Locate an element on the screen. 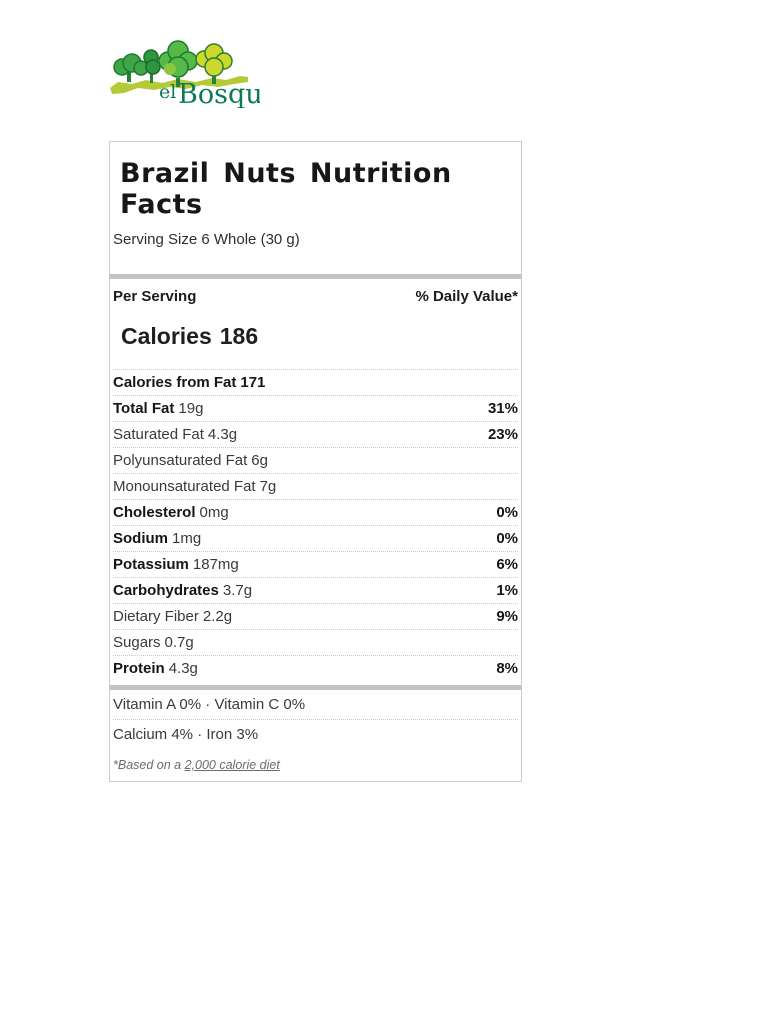 This screenshot has height=1024, width=768. nutrient-text: Potassium 187mg is located at coordinates (176, 564).